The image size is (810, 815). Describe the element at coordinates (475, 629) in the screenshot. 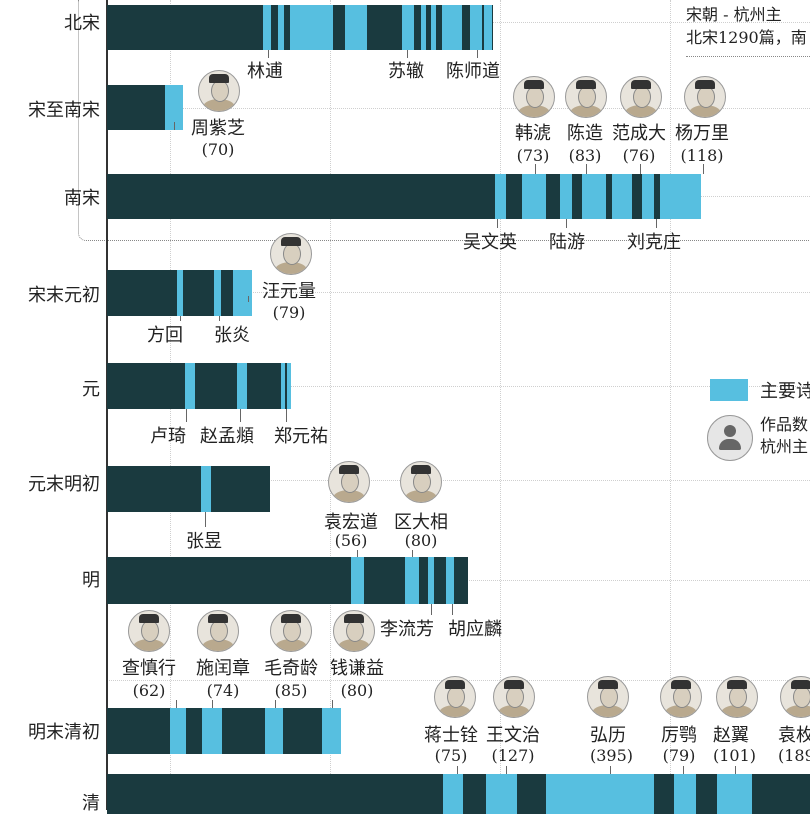

I see `poet-name-label: 胡应麟` at that location.